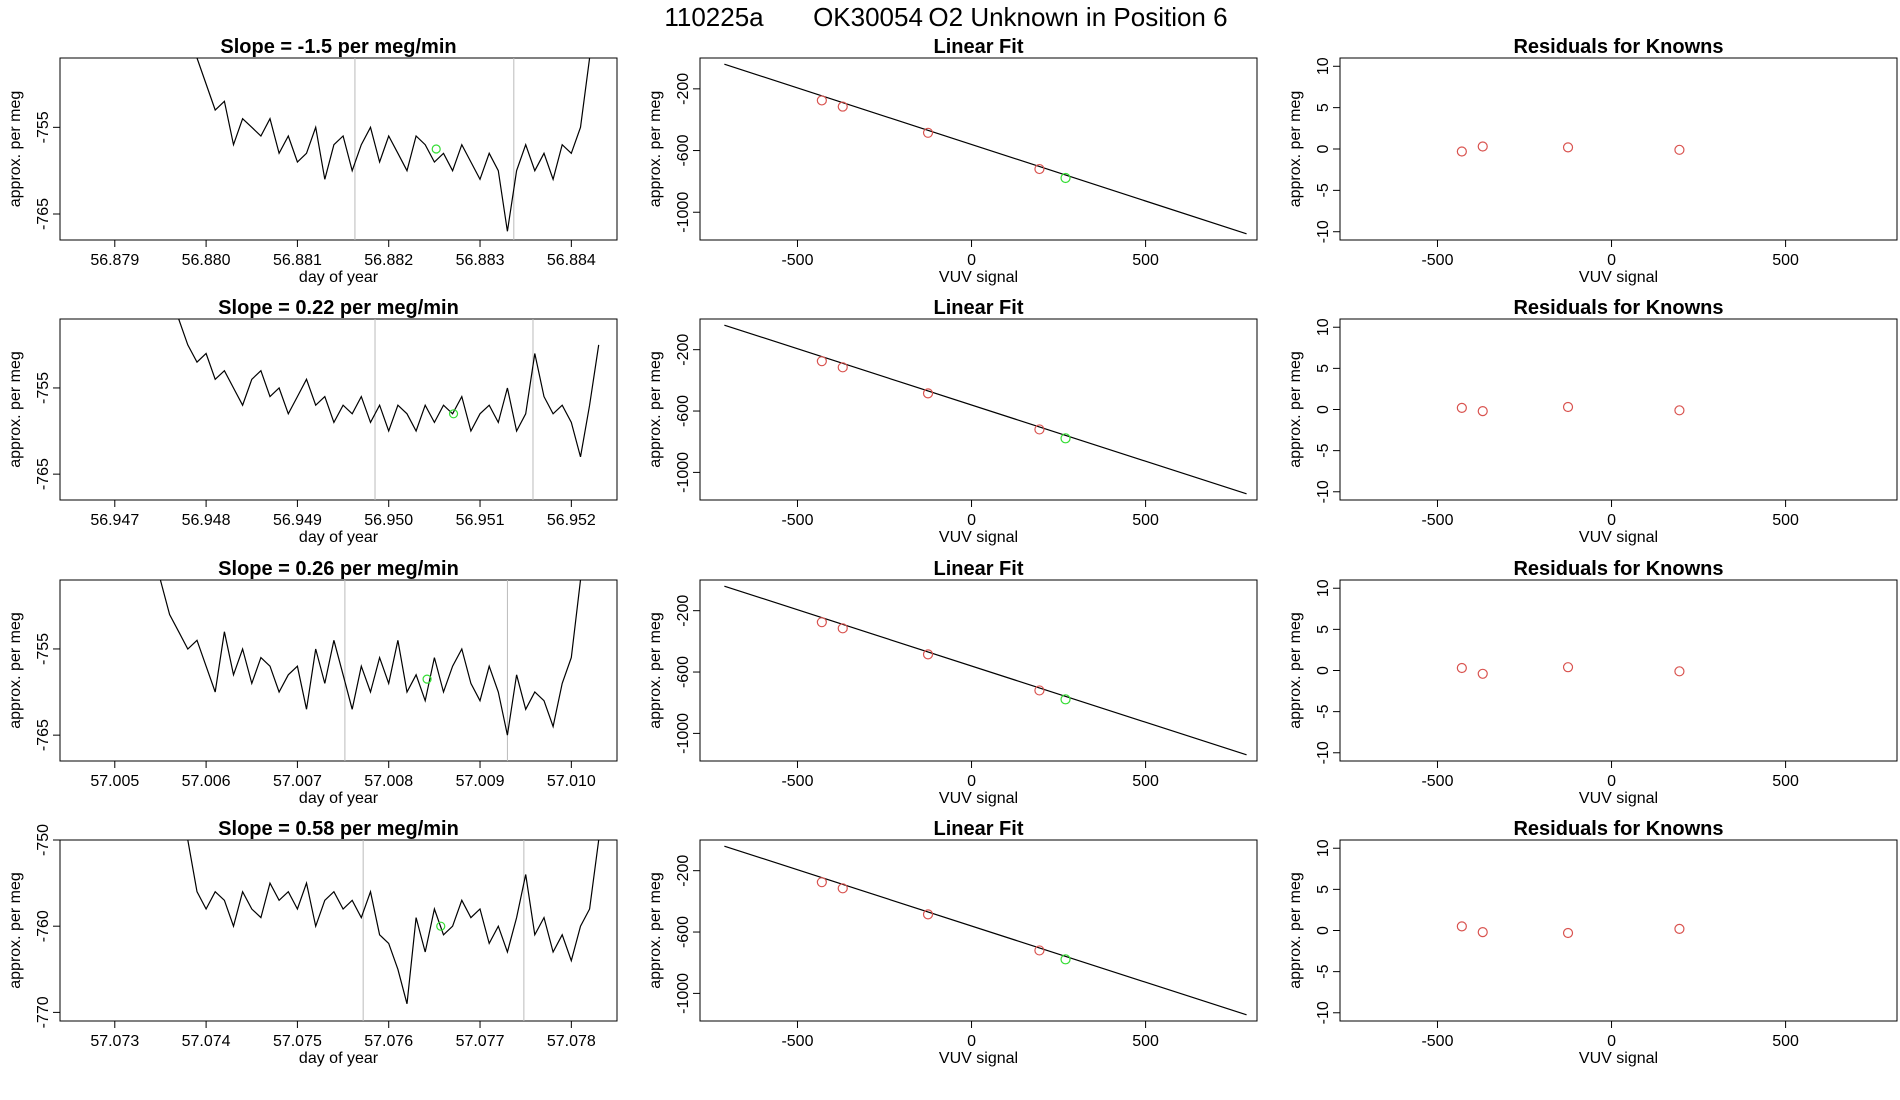 The image size is (1900, 1100). I want to click on panel-title: Slope = -1.5 per meg/min, so click(338, 47).